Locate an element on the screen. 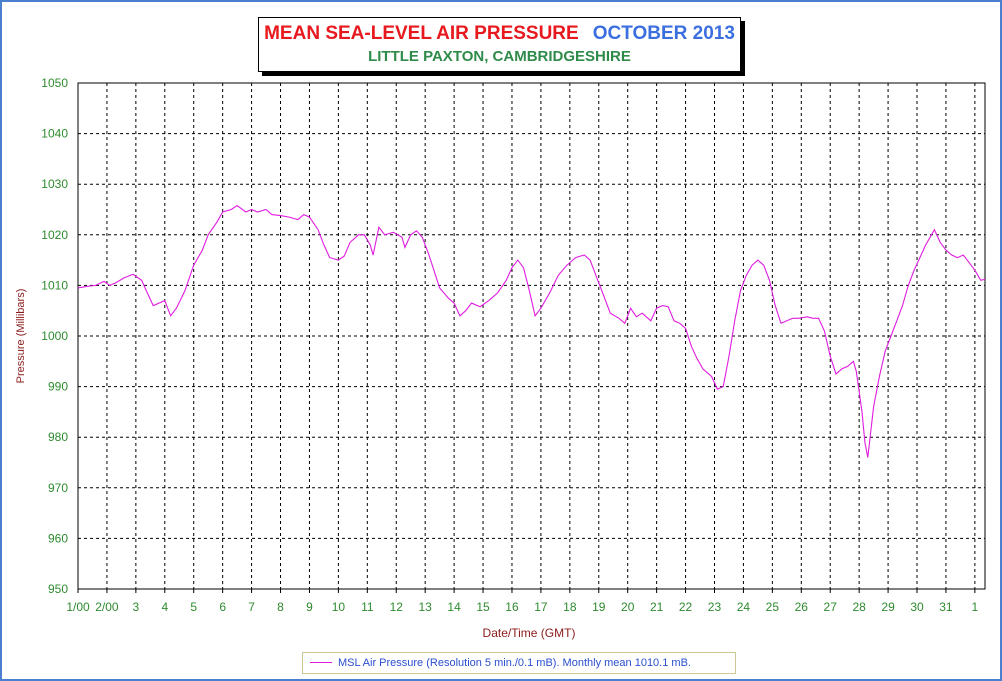  x-tick-label: 20 is located at coordinates (628, 607).